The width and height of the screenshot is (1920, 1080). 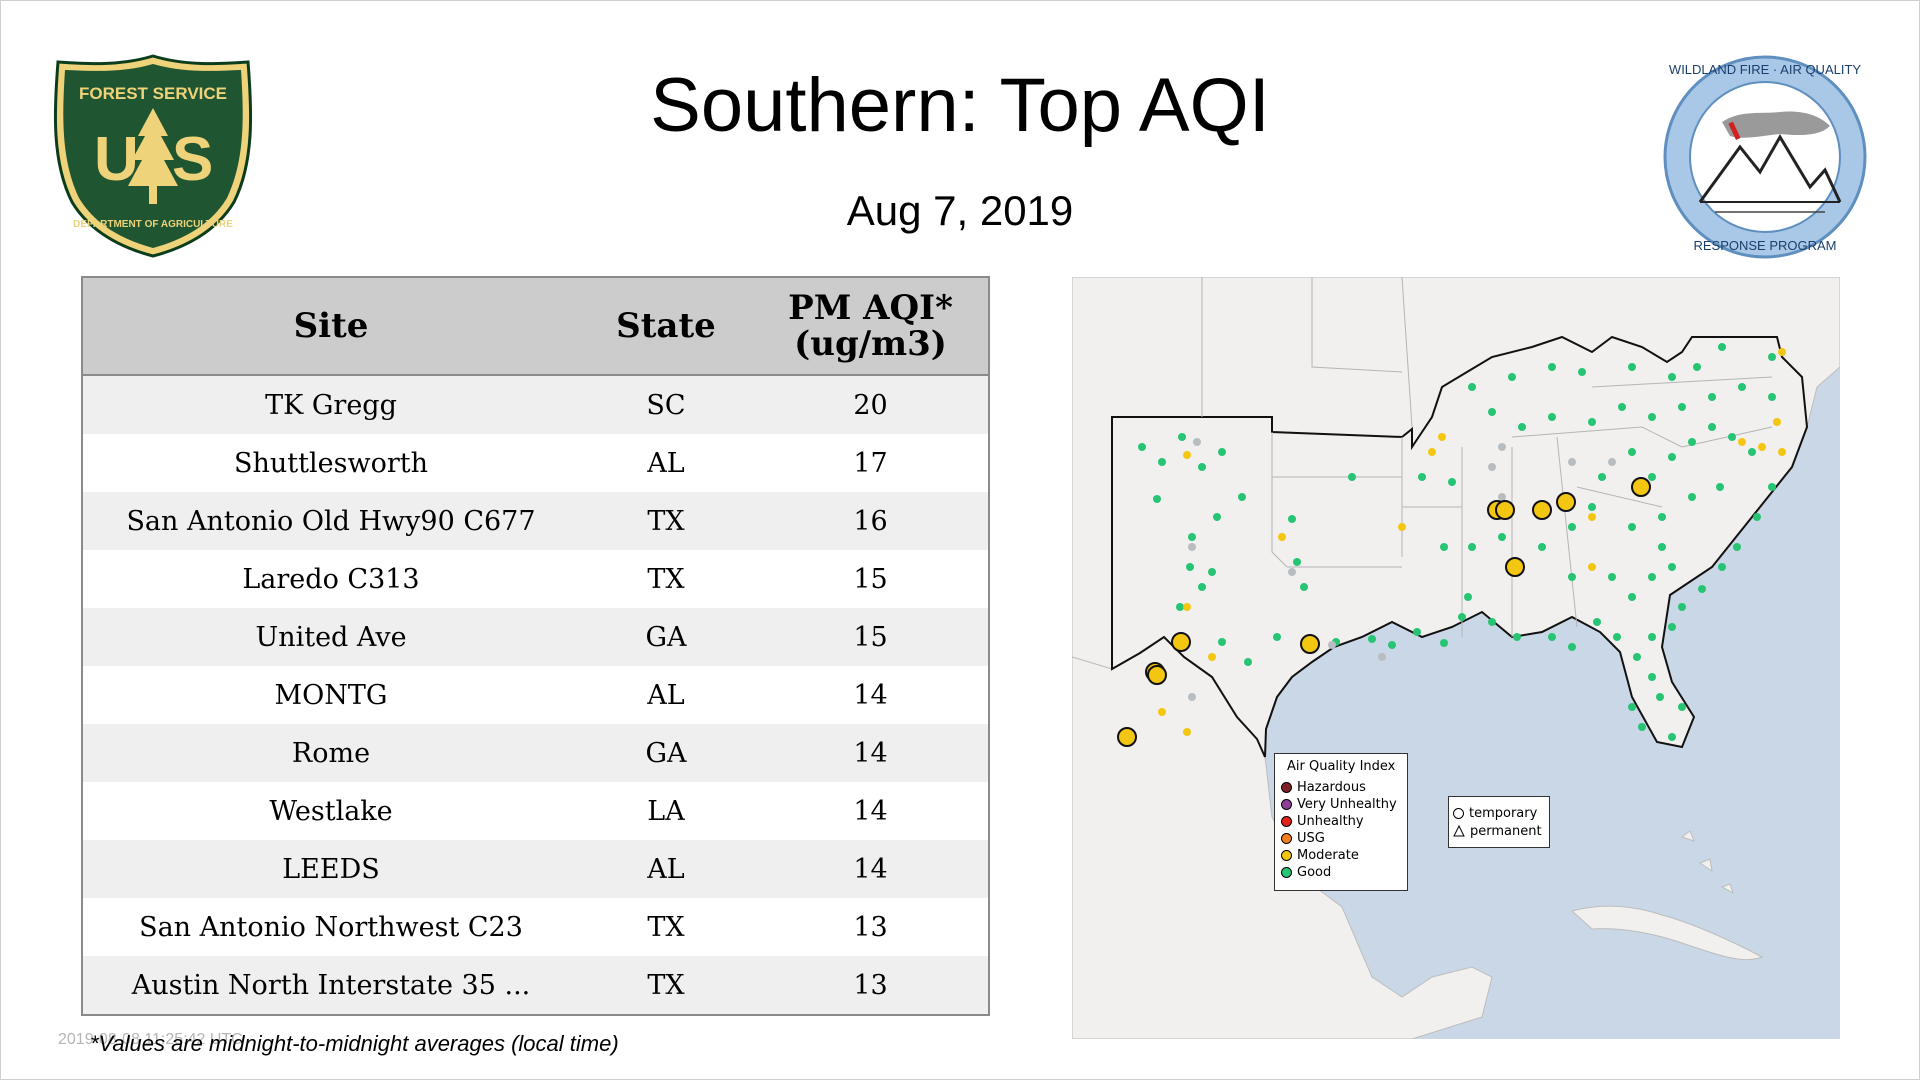 What do you see at coordinates (150, 1039) in the screenshot?
I see `timestamp: 2019-08-08 11:25:42 UTC` at bounding box center [150, 1039].